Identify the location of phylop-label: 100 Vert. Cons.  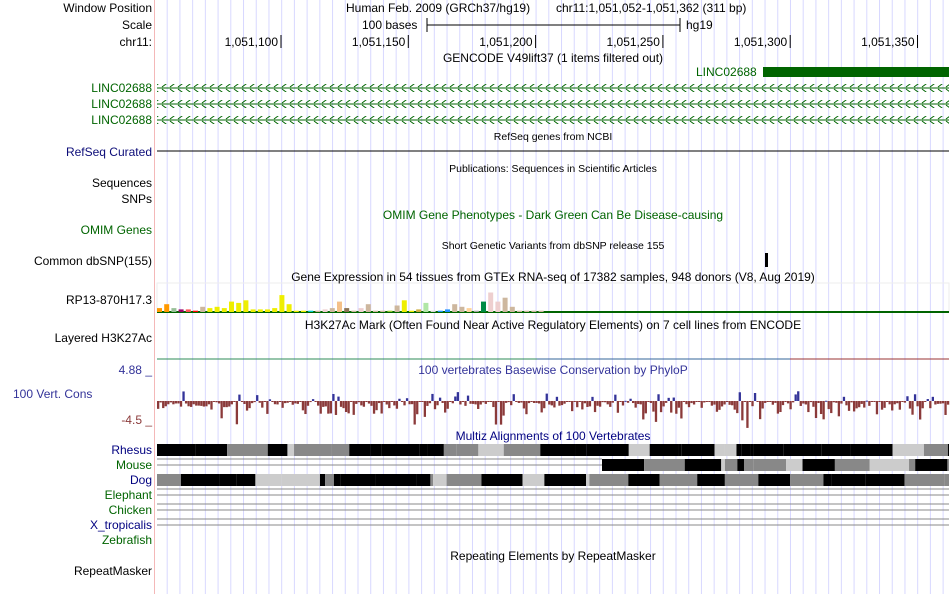
(53, 394).